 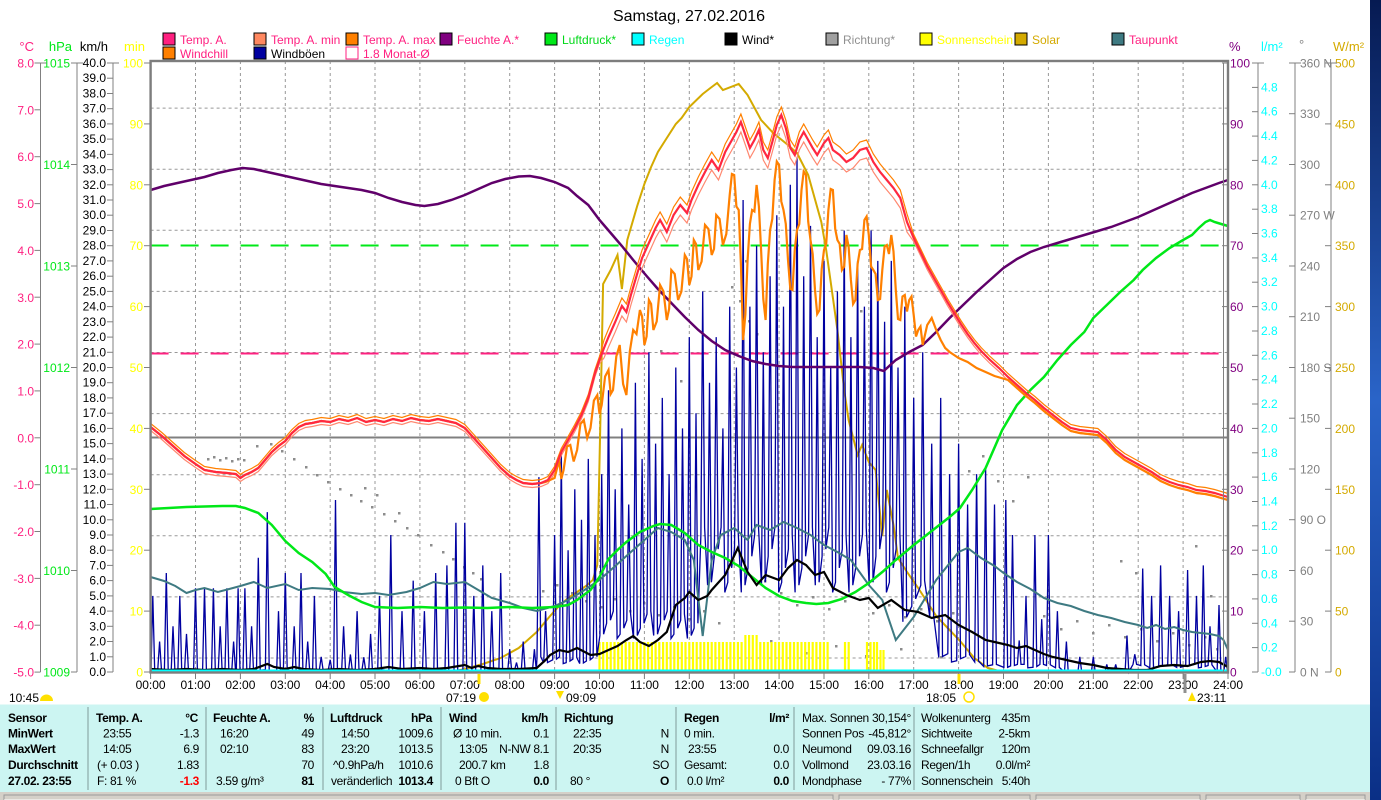 I want to click on svg-text: 2.8, so click(x=1269, y=331).